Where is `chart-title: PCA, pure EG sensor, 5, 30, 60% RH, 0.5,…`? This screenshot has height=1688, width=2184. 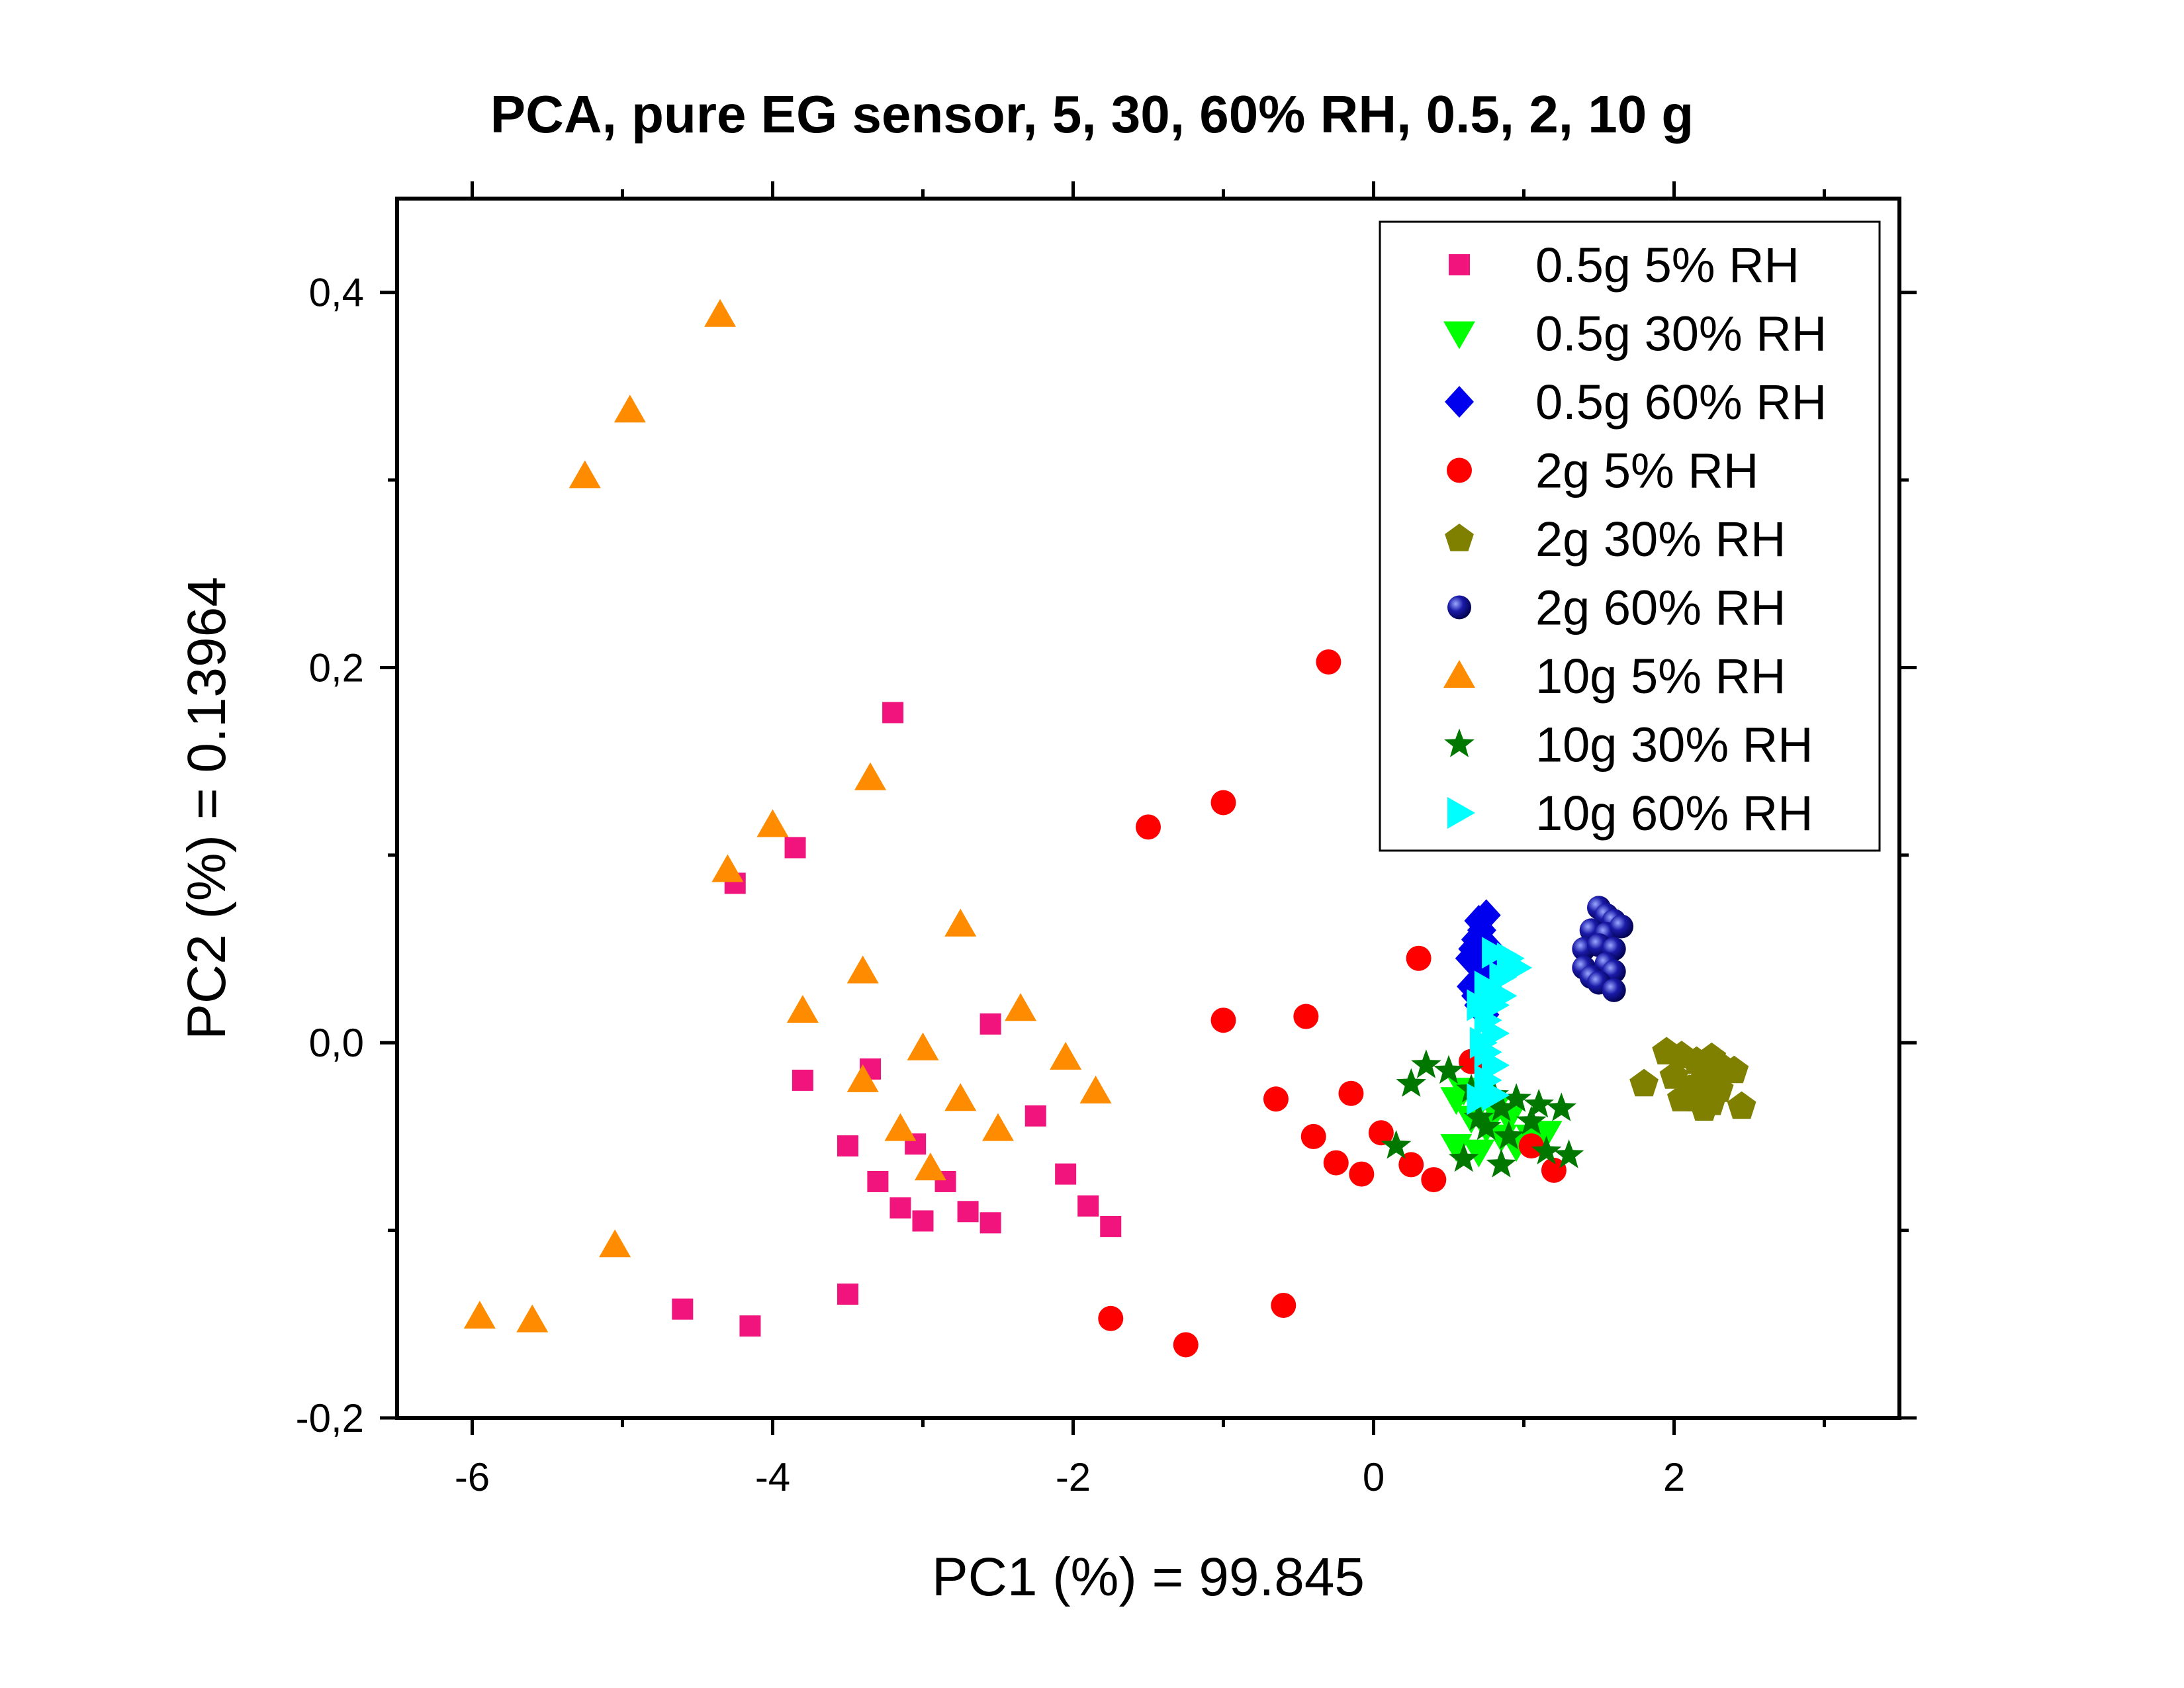
chart-title: PCA, pure EG sensor, 5, 30, 60% RH, 0.5,… is located at coordinates (1092, 114).